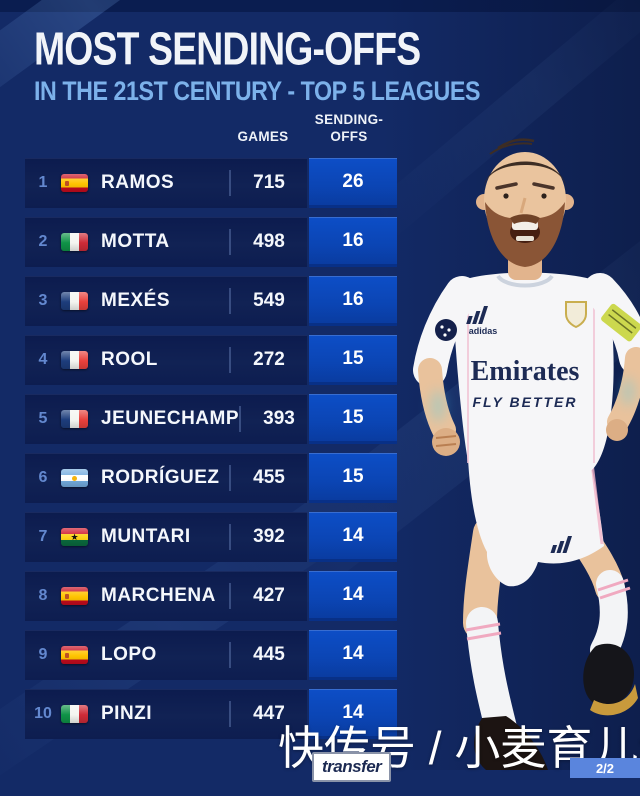 The image size is (640, 796). I want to click on table-row: 2 MOTTA 498 16, so click(211, 242).